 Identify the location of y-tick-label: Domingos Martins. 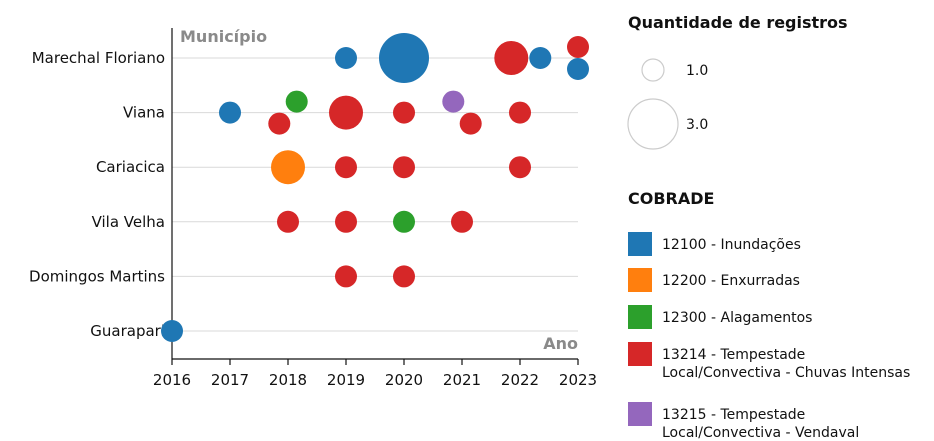
(97, 276).